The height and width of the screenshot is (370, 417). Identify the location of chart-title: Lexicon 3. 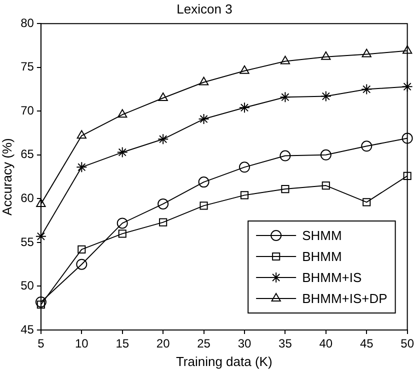
(204, 8).